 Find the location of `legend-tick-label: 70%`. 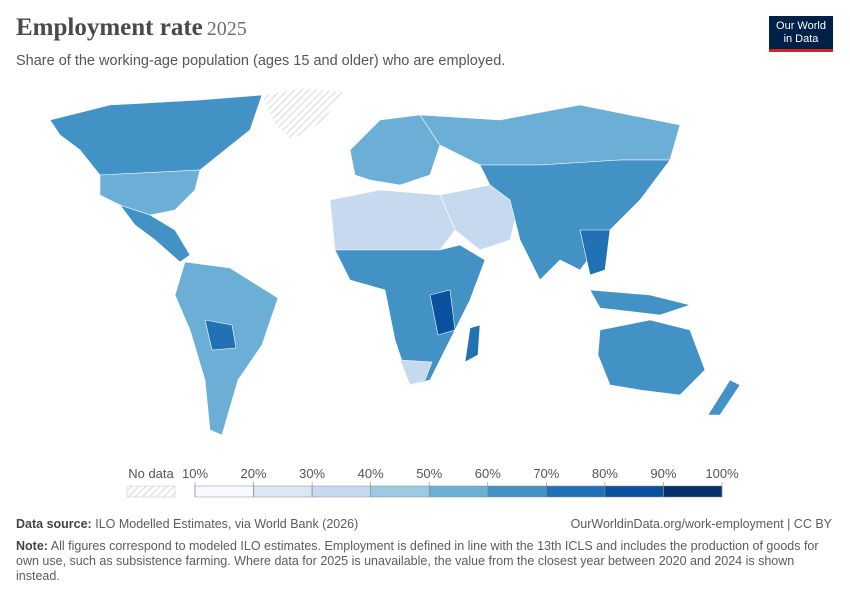

legend-tick-label: 70% is located at coordinates (546, 473).